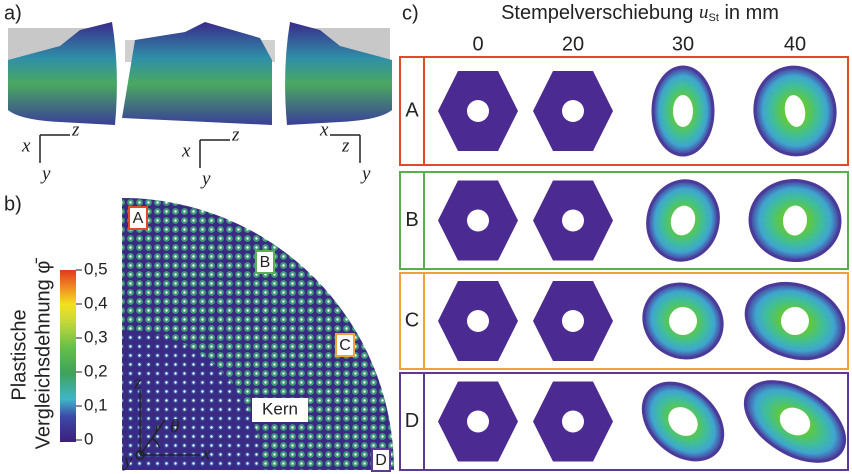 The image size is (852, 474). I want to click on panel-title: Stempelverschiebung uSt in mm, so click(640, 15).